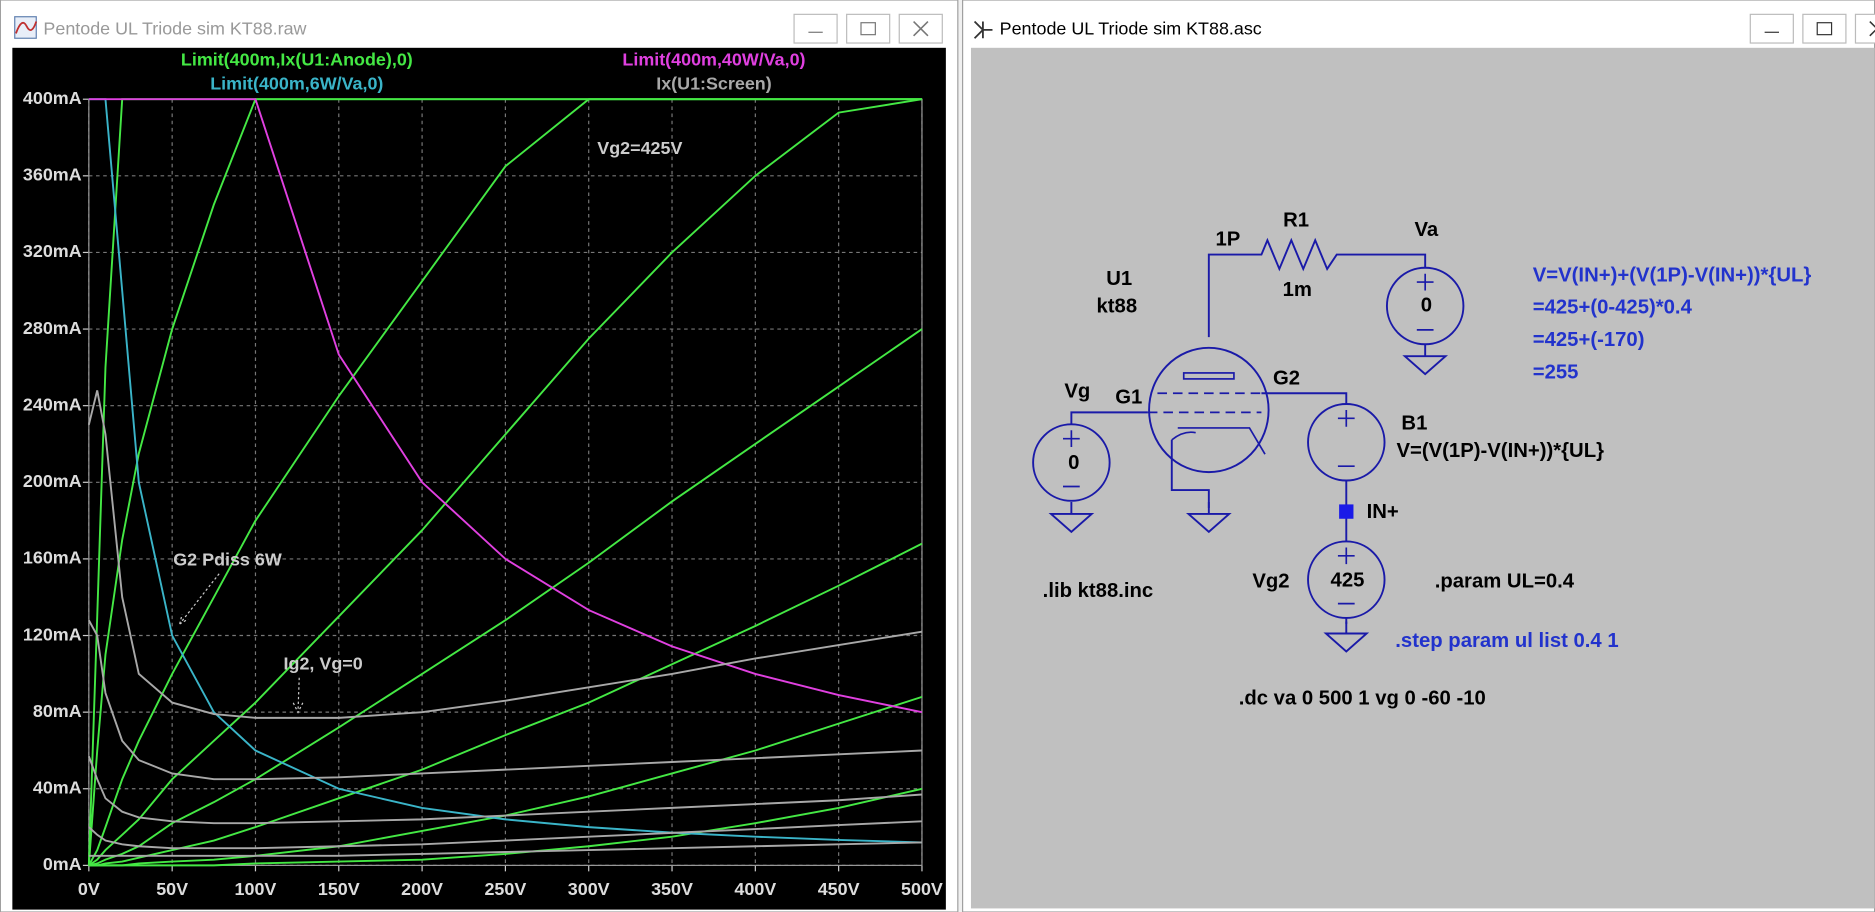 The width and height of the screenshot is (1875, 912). I want to click on legend-entry: Ix(U1:Screen), so click(713, 84).